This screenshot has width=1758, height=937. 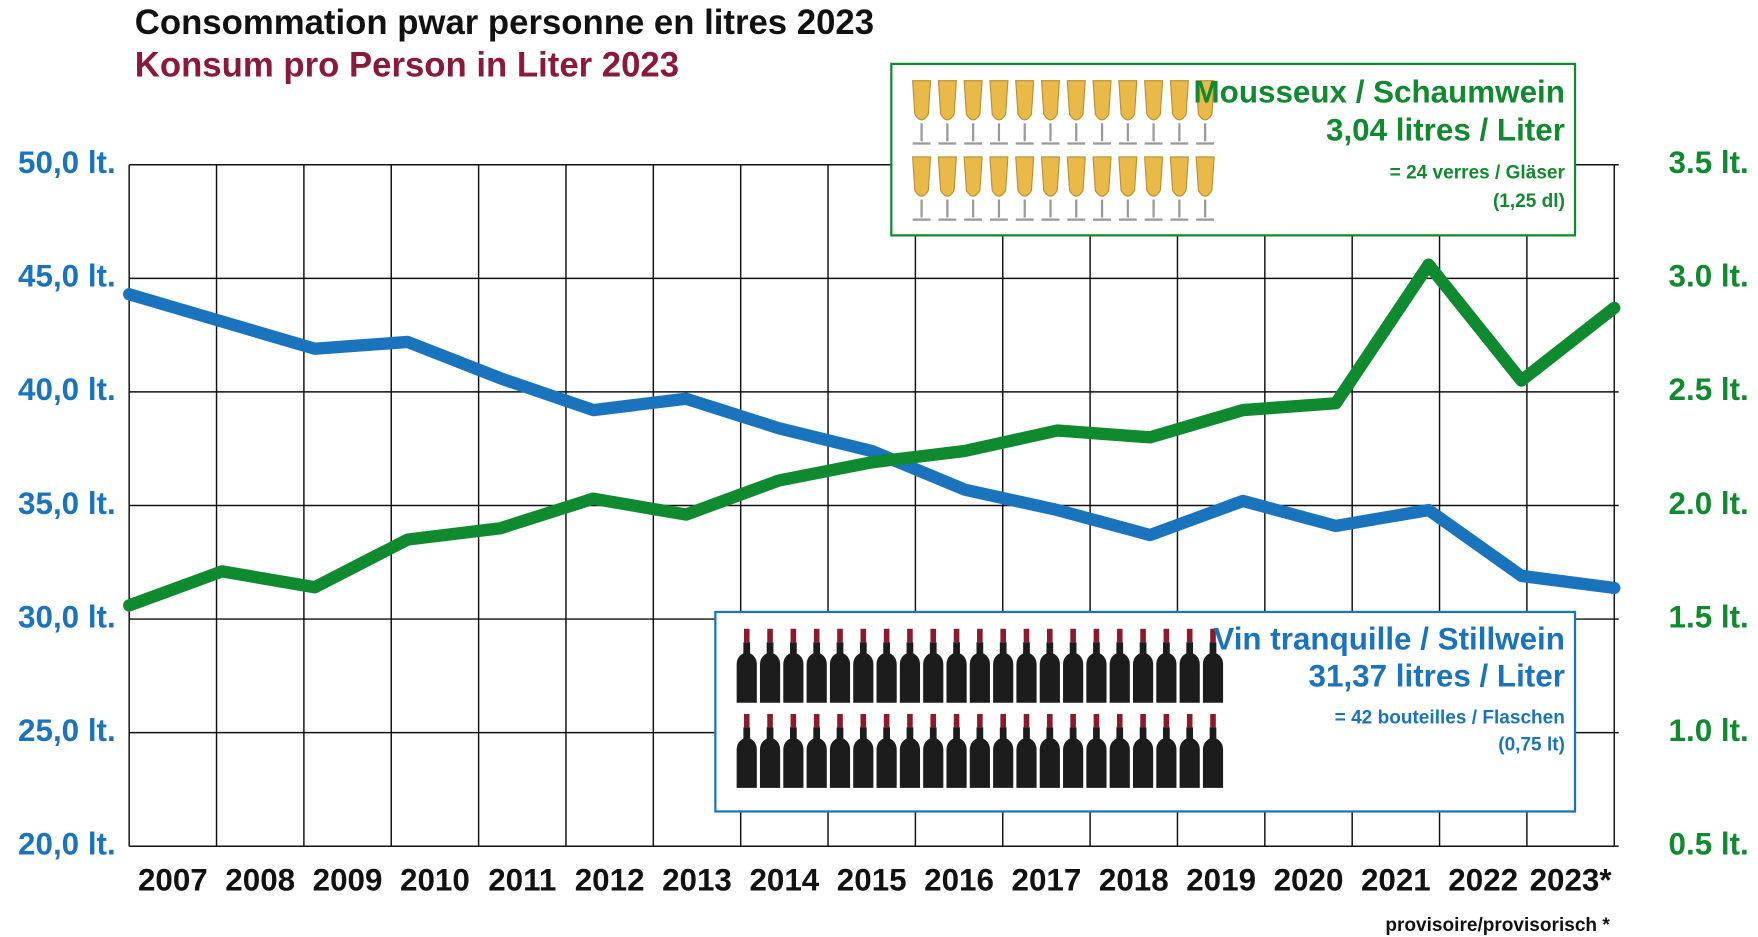 I want to click on y2-tick-label: 2.5 lt., so click(x=1709, y=389).